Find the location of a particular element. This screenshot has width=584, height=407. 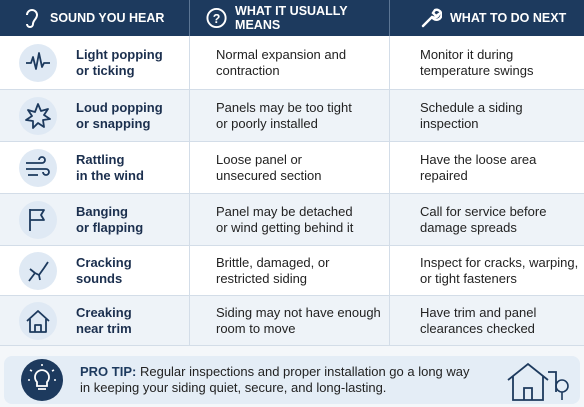

table-cell: Rattling in the wind is located at coordinates (95, 167).